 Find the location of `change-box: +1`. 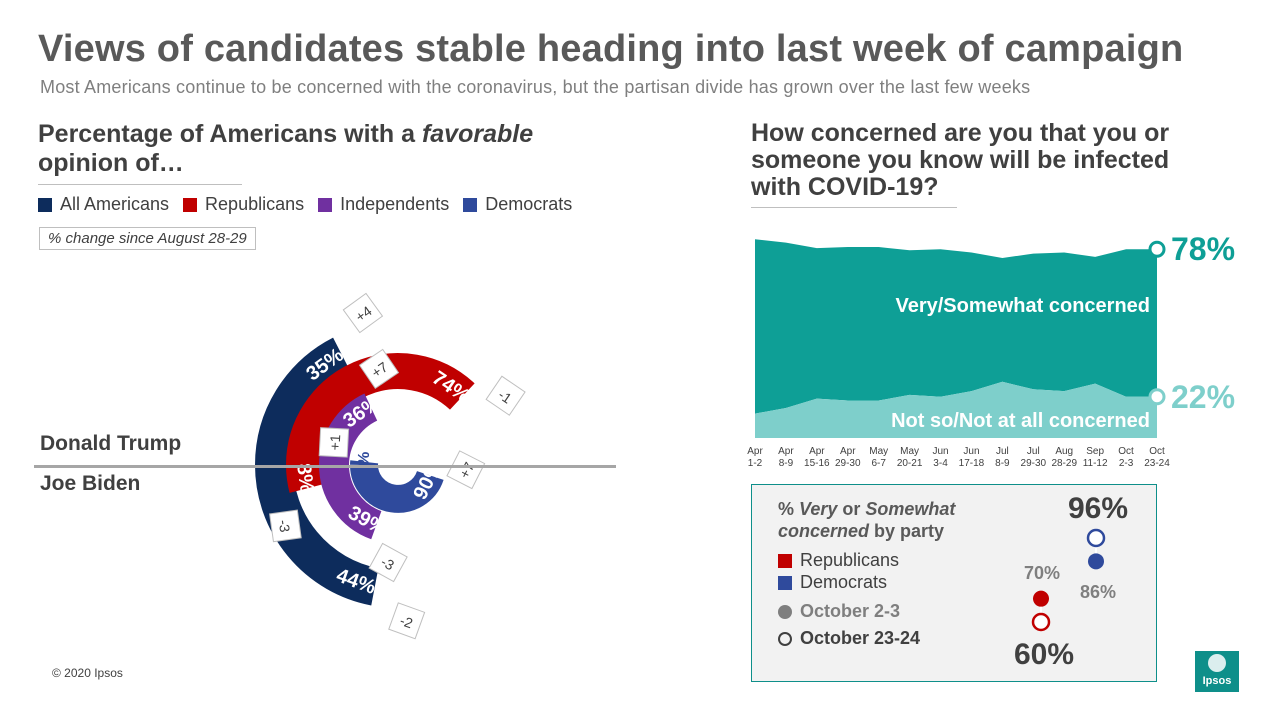

change-box: +1 is located at coordinates (334, 442).